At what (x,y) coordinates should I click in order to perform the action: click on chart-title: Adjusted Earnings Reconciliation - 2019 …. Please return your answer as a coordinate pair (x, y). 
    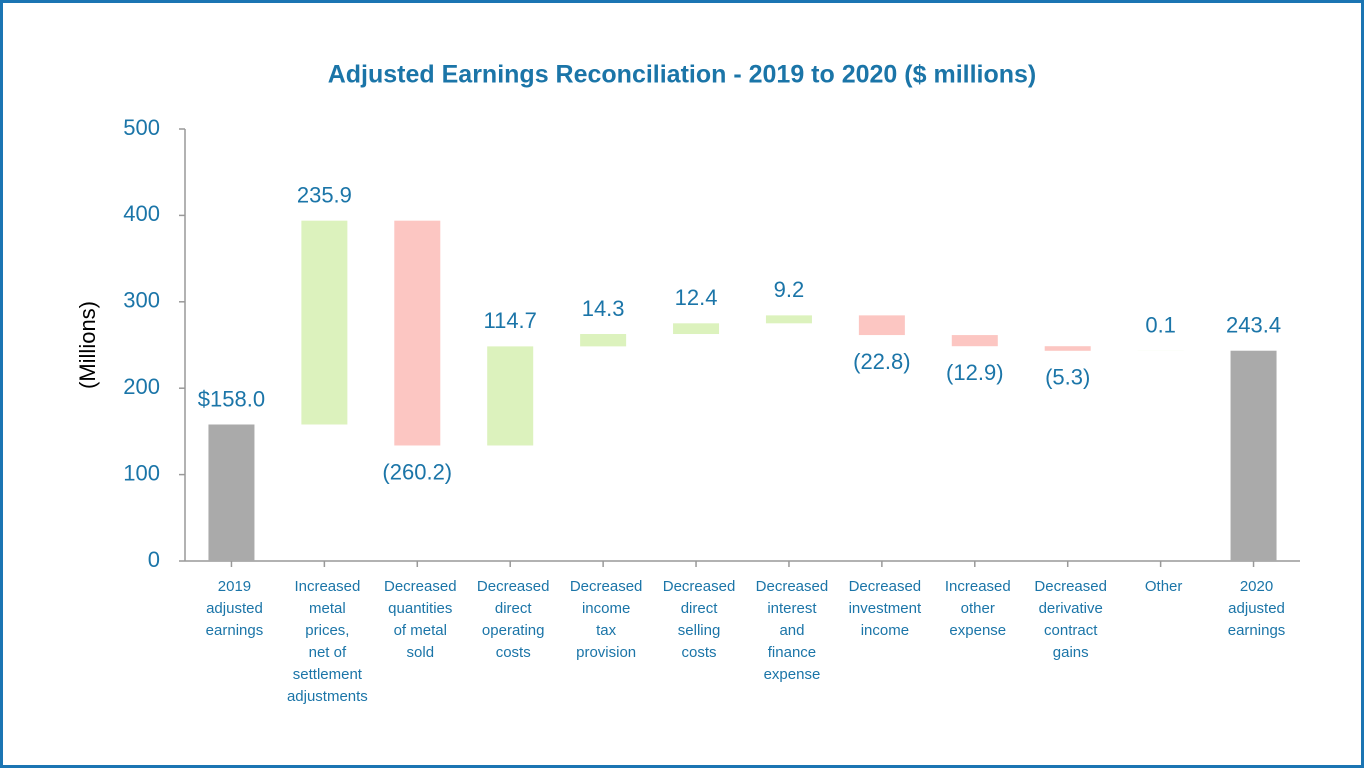
    Looking at the image, I should click on (682, 75).